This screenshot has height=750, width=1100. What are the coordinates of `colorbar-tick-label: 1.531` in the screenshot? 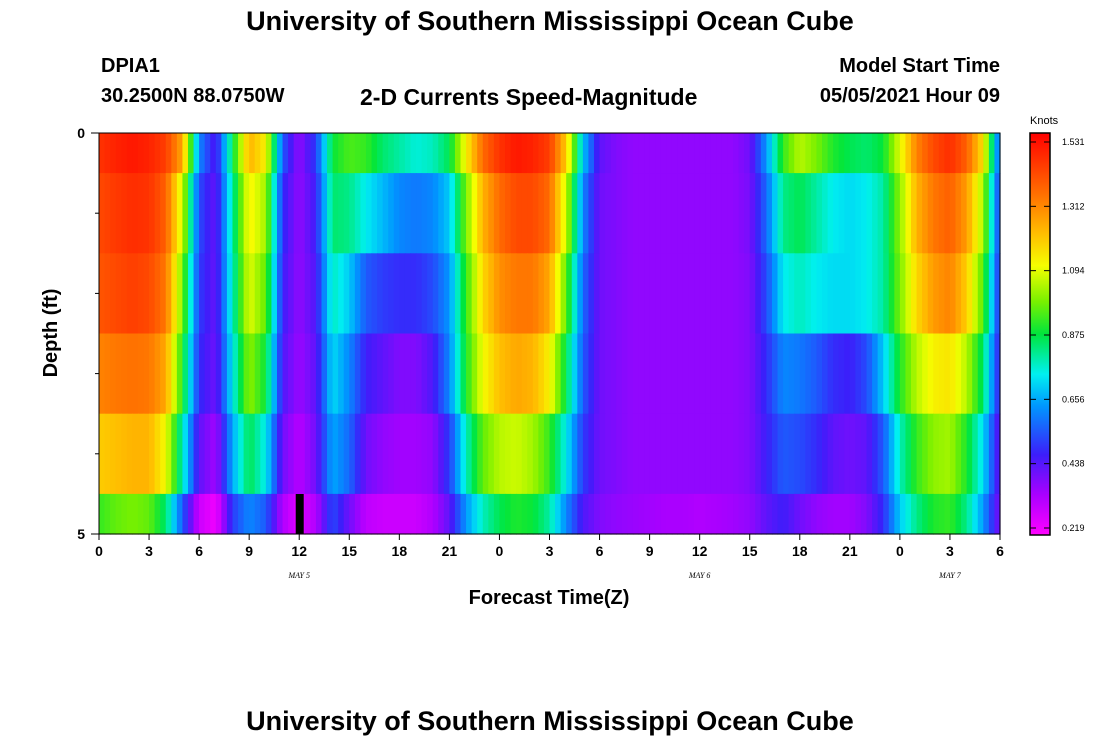 It's located at (1073, 142).